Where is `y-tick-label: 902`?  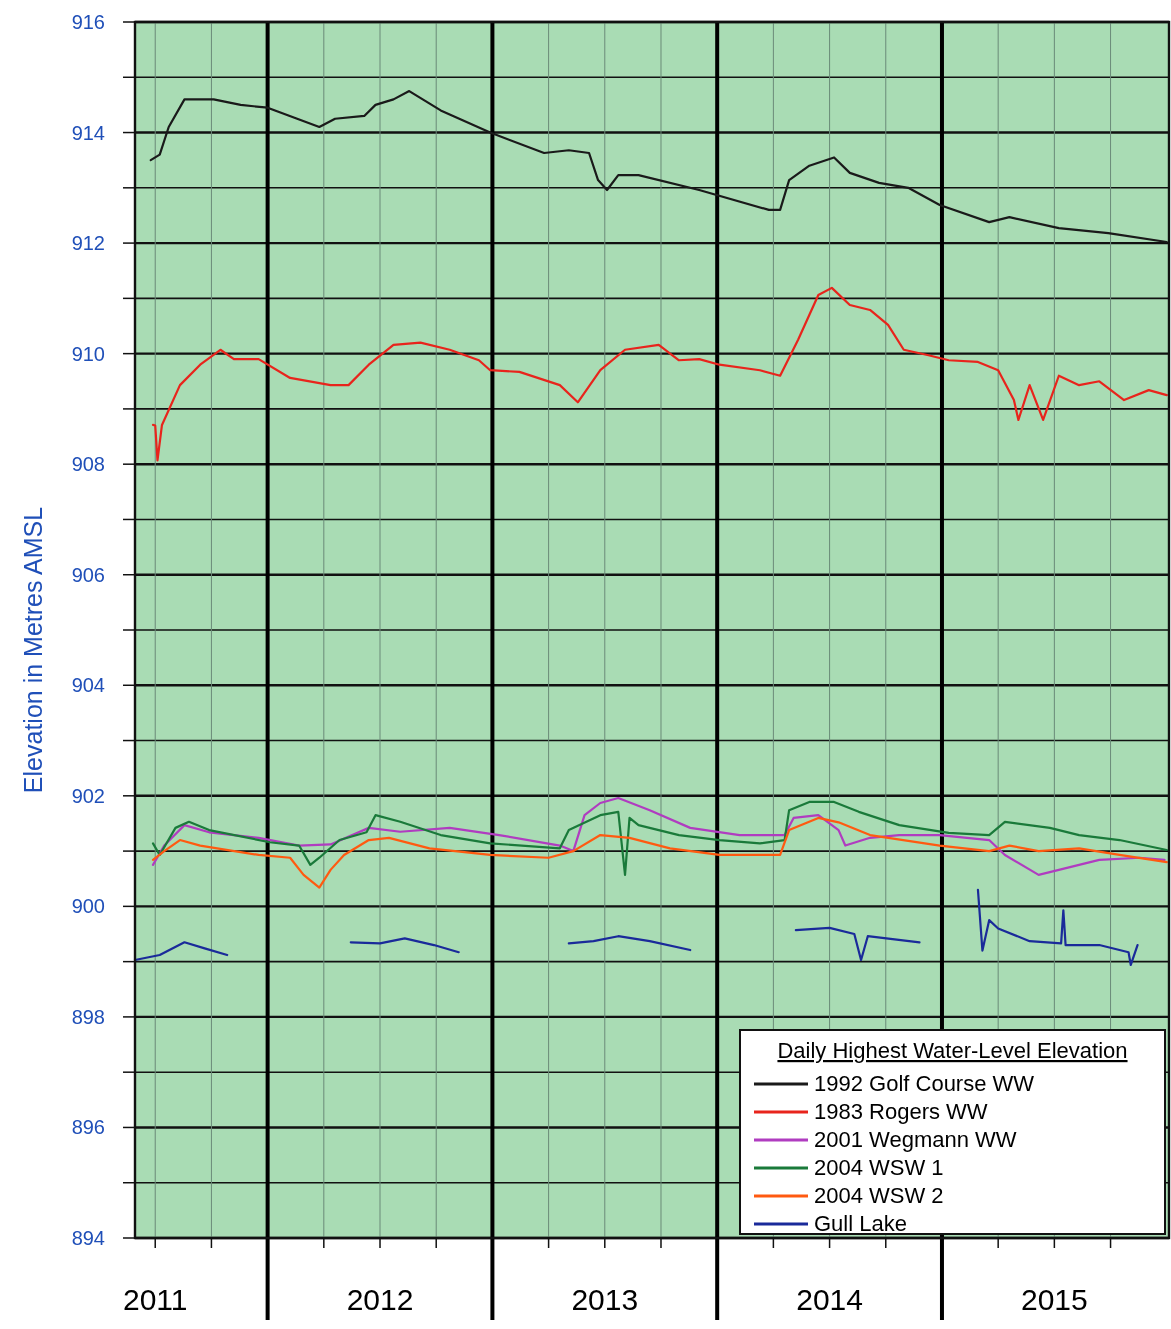
y-tick-label: 902 is located at coordinates (88, 795).